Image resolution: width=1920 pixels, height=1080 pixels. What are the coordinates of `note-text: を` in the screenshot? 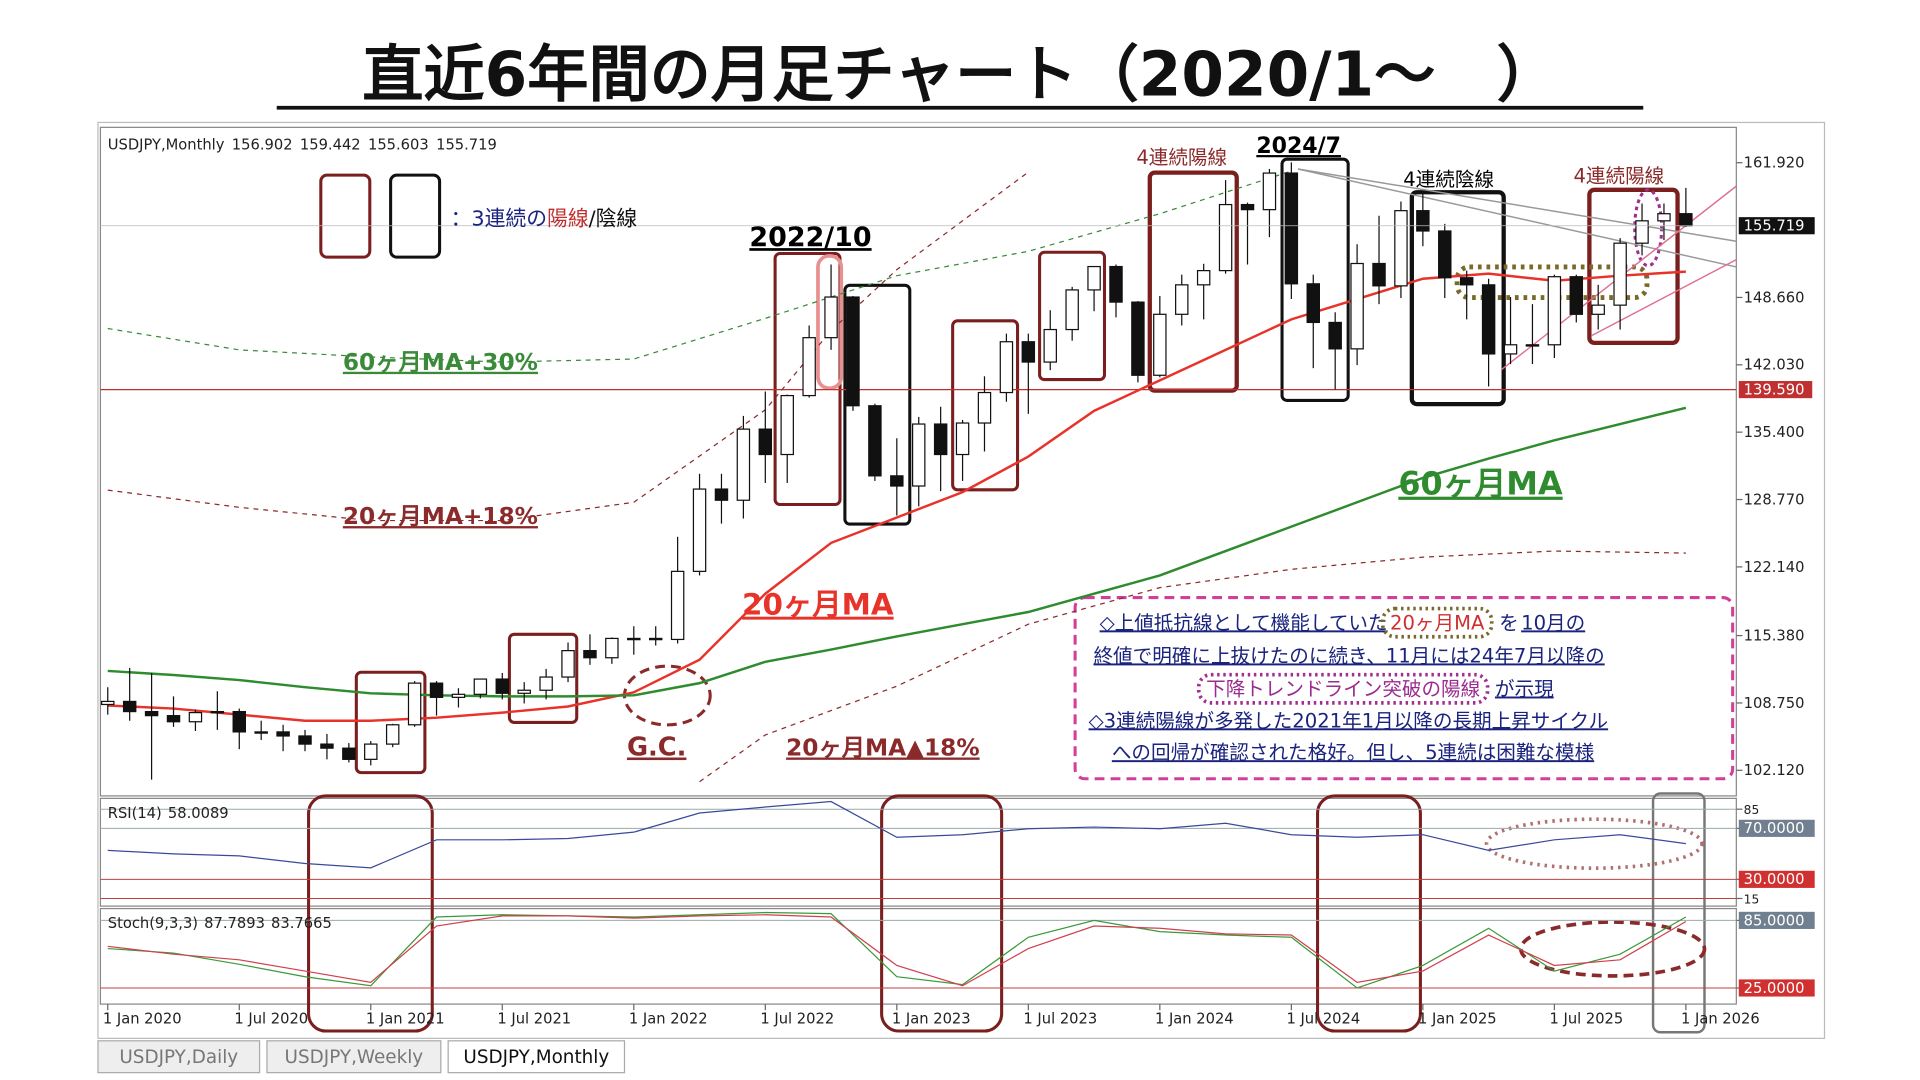 It's located at (1509, 622).